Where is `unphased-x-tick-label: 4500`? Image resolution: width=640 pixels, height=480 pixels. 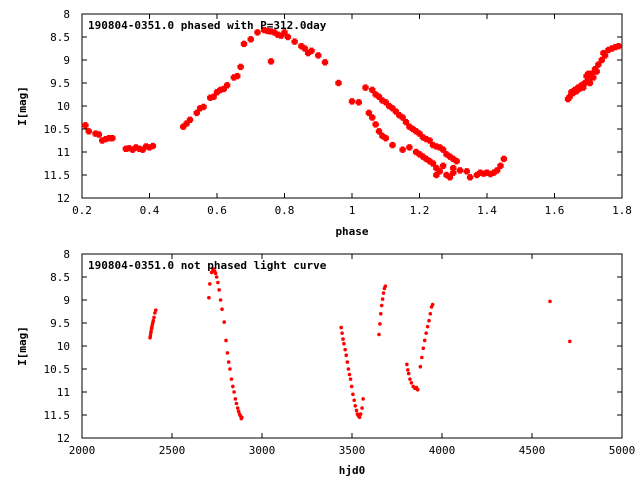
unphased-x-tick-label: 4500 is located at coordinates (532, 450).